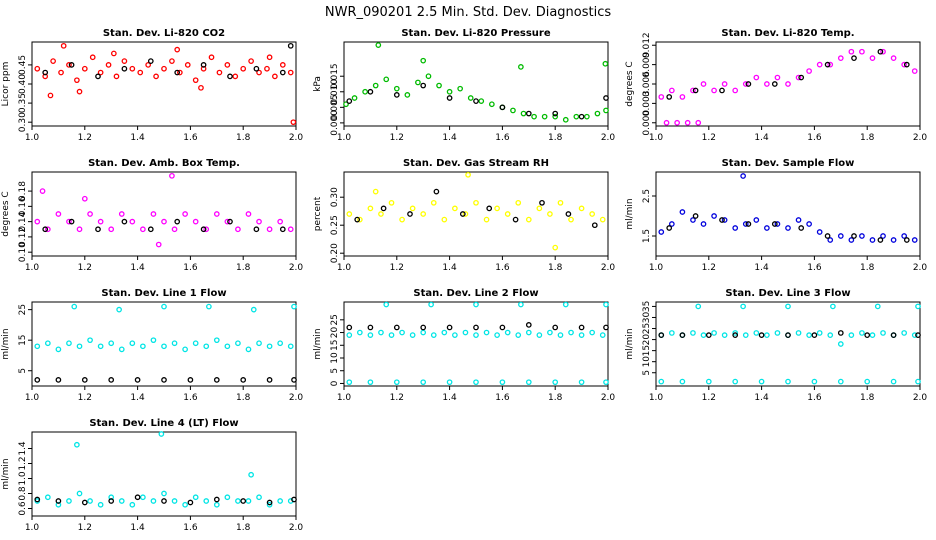 This screenshot has height=540, width=936. I want to click on y-tick-label: 0.009, so click(647, 64).